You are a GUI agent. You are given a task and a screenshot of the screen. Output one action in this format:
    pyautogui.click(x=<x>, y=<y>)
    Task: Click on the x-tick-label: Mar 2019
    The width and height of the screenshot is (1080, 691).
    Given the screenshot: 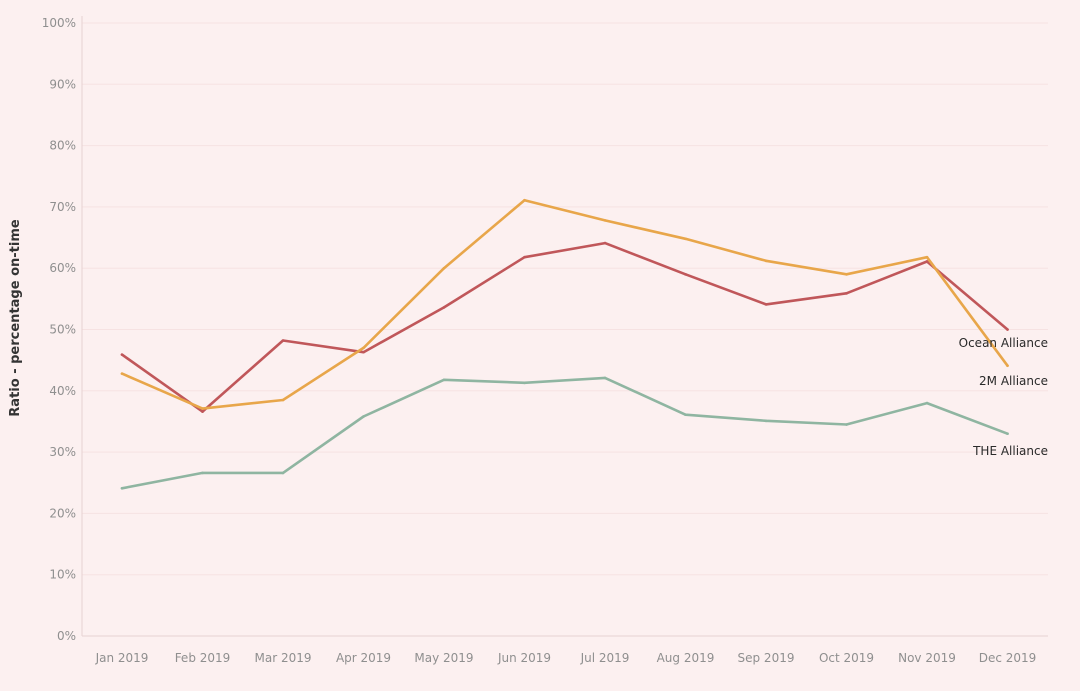 What is the action you would take?
    pyautogui.click(x=283, y=658)
    